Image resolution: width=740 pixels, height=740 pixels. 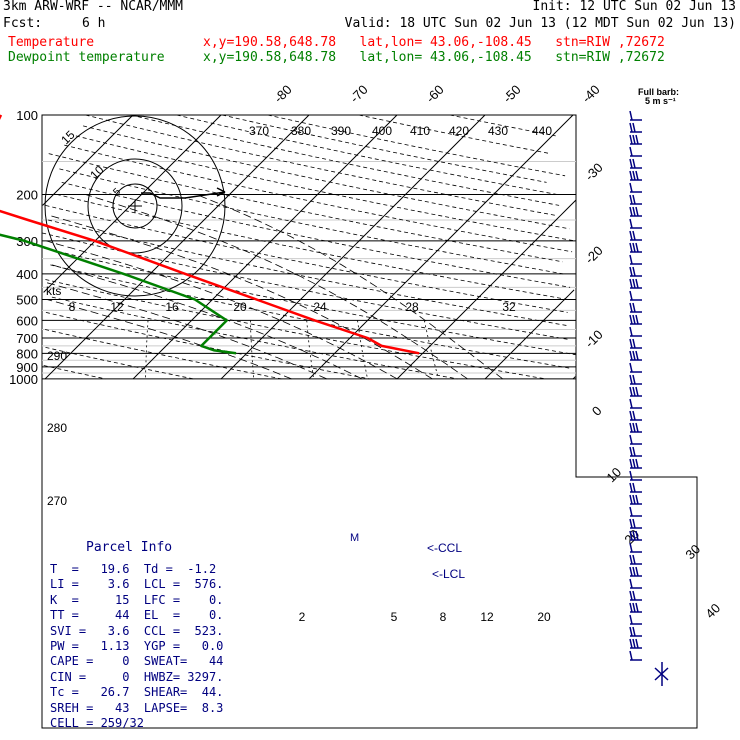 I want to click on theta-label: 370, so click(x=259, y=131).